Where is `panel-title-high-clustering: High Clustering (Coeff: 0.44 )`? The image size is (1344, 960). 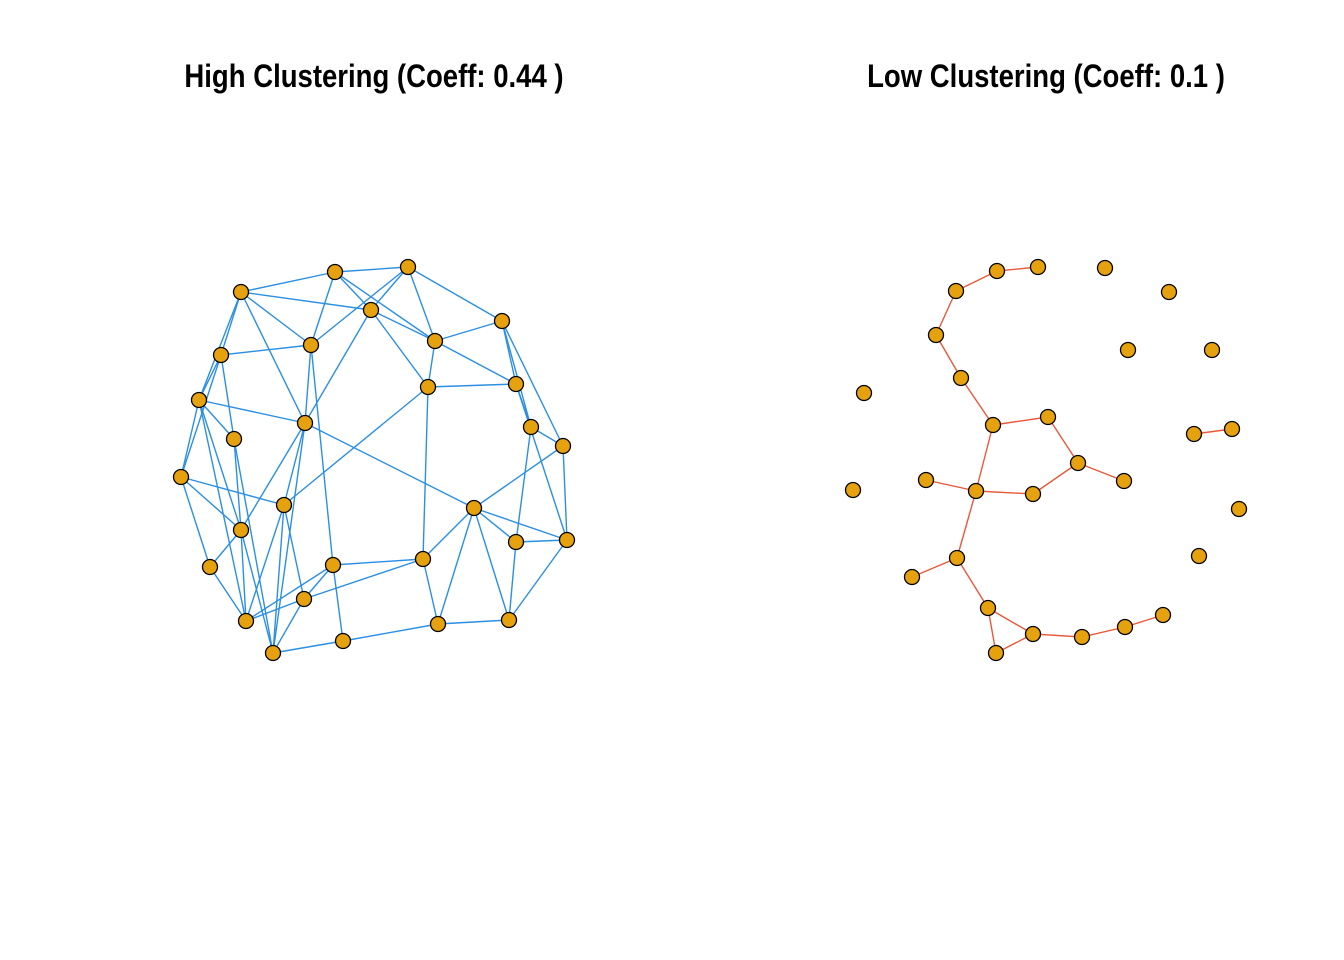 panel-title-high-clustering: High Clustering (Coeff: 0.44 ) is located at coordinates (374, 76).